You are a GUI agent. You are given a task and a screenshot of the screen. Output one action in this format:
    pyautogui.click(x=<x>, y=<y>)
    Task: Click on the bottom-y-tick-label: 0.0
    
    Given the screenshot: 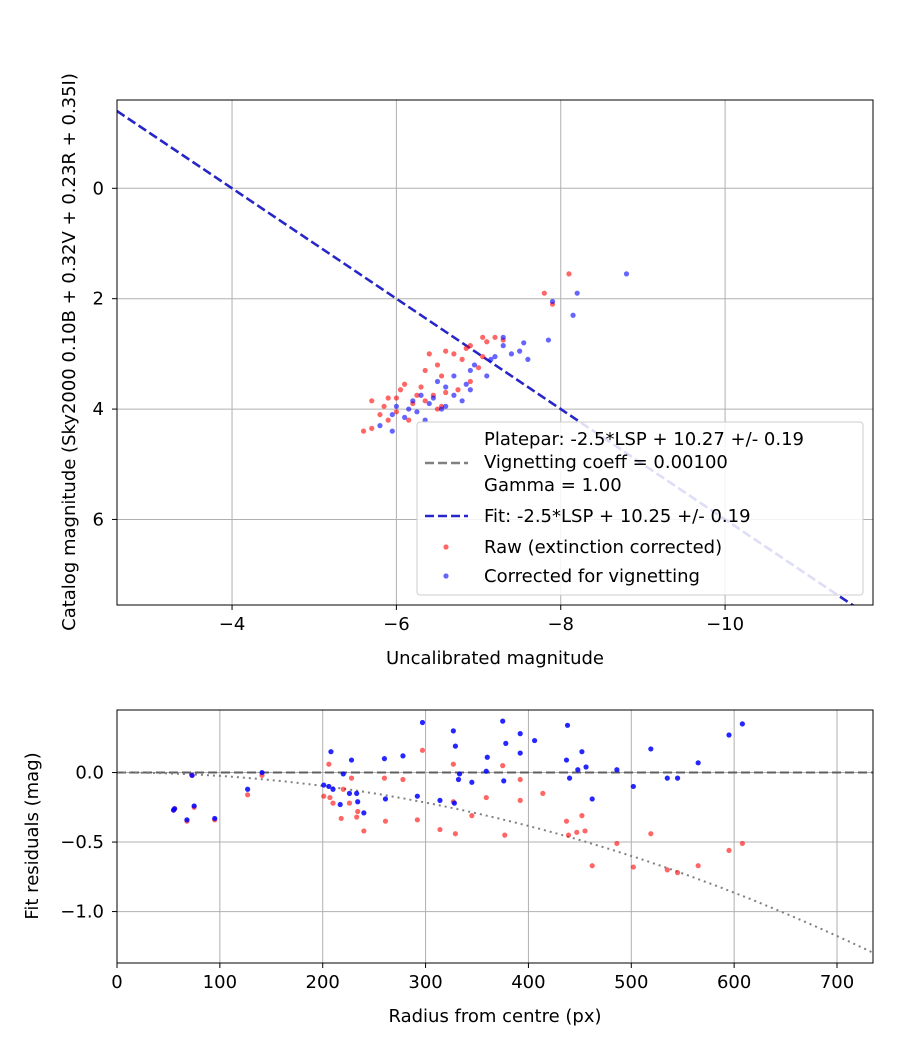 What is the action you would take?
    pyautogui.click(x=89, y=773)
    